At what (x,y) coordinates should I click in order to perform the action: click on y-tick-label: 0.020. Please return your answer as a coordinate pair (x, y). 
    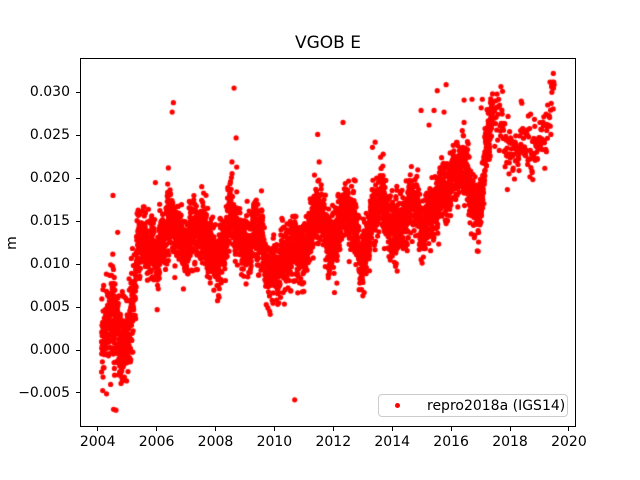
    Looking at the image, I should click on (49, 178).